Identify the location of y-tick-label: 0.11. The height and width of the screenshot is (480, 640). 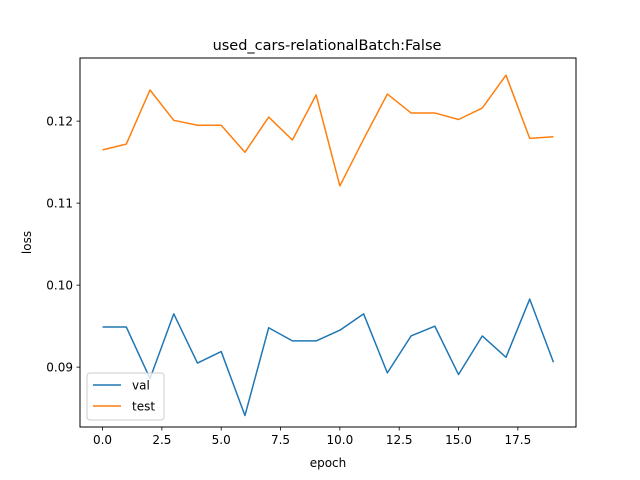
(59, 204).